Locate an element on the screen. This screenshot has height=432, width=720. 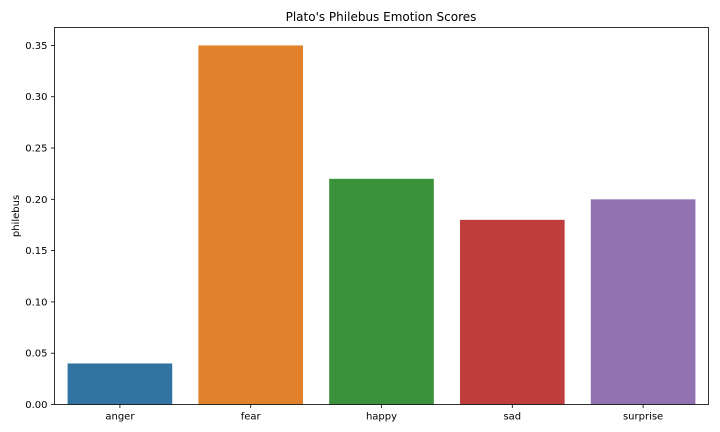
y-tick-label-4: 0.20 is located at coordinates (36, 200).